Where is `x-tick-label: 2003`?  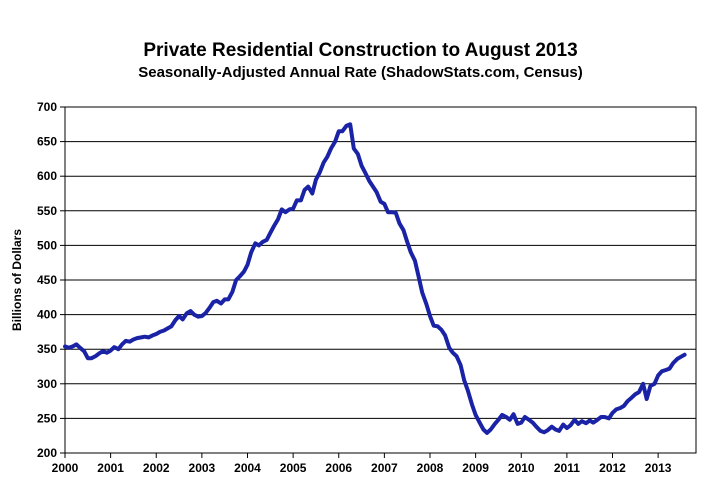 x-tick-label: 2003 is located at coordinates (202, 468).